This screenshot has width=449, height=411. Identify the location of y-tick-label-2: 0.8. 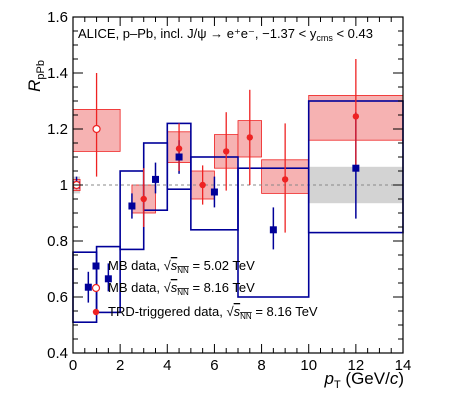
(57, 241).